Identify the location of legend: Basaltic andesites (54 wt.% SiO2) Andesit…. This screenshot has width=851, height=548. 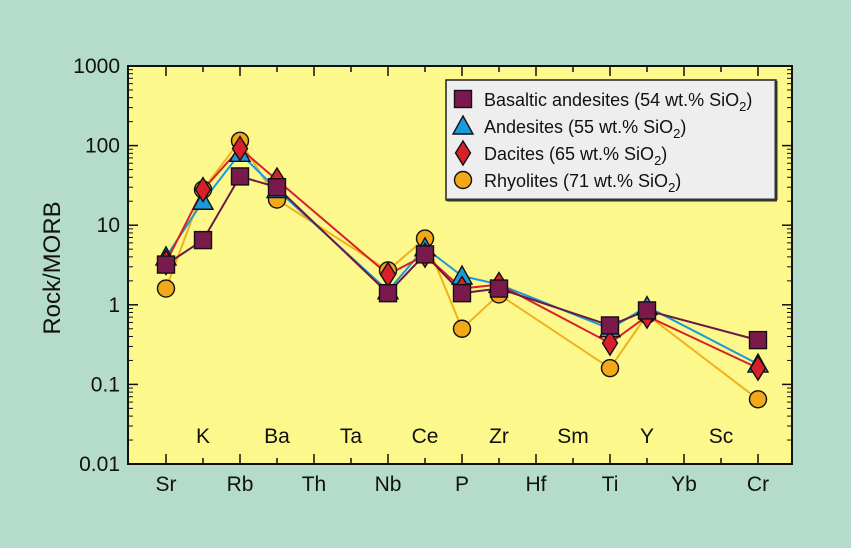
(611, 140).